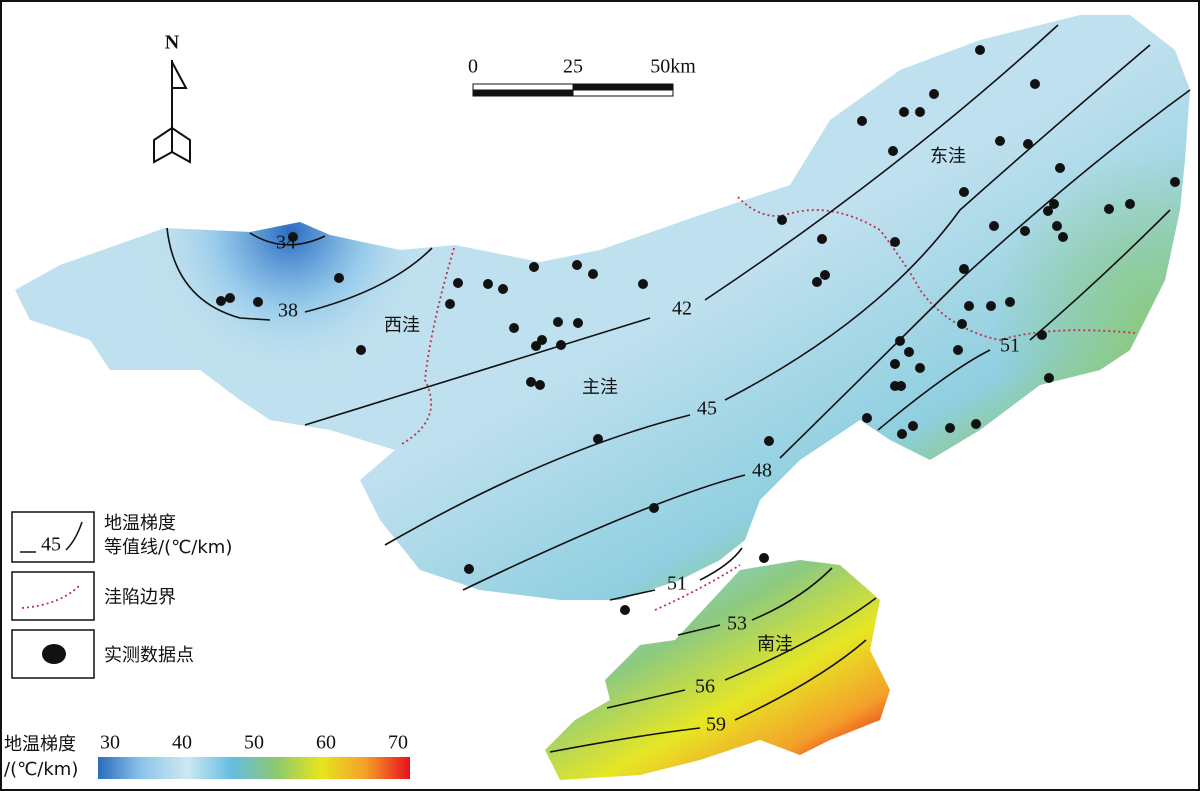  What do you see at coordinates (682, 309) in the screenshot?
I see `contour-label: 42` at bounding box center [682, 309].